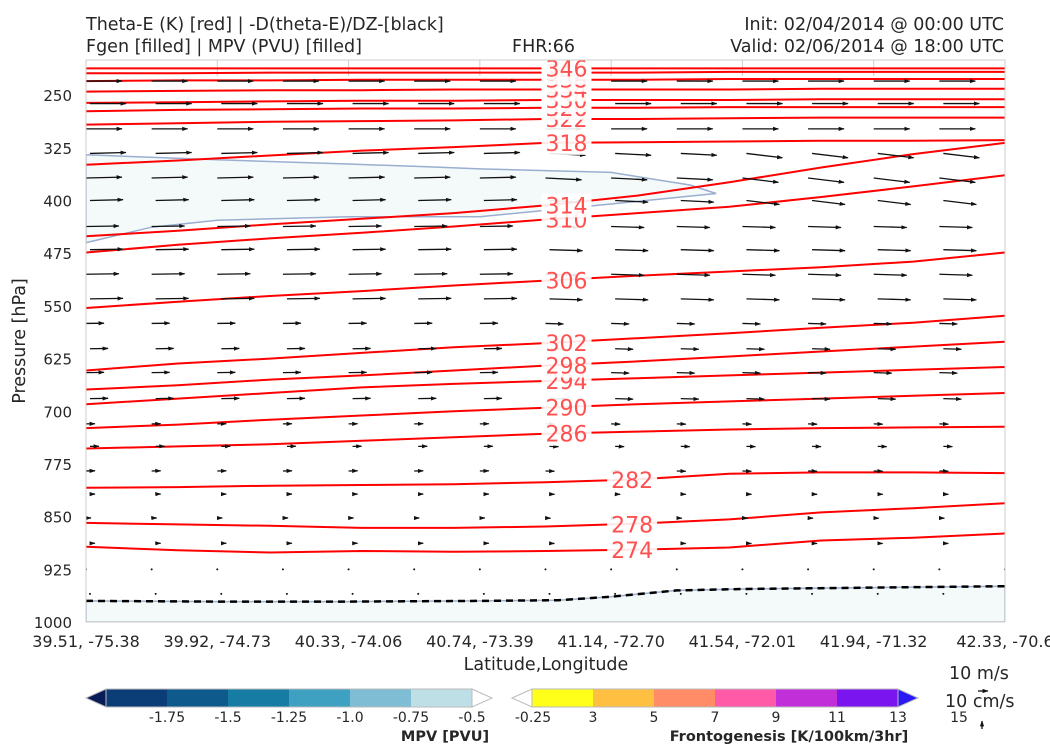 Image resolution: width=1050 pixels, height=750 pixels. I want to click on mpv-colorbar-title: MPV [PVU], so click(445, 737).